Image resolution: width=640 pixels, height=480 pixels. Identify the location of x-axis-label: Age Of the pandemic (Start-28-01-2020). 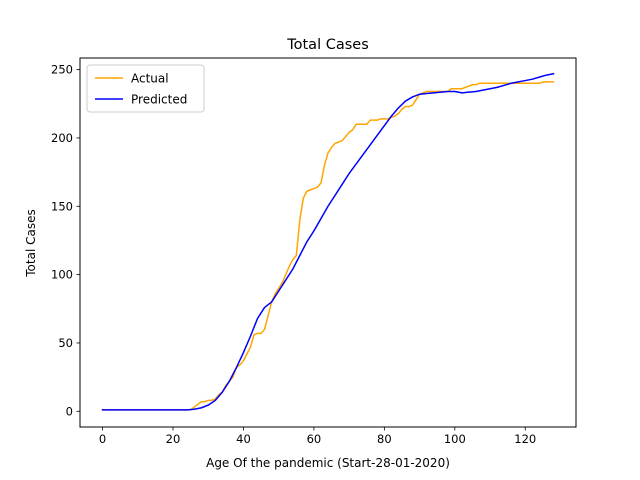
(328, 463).